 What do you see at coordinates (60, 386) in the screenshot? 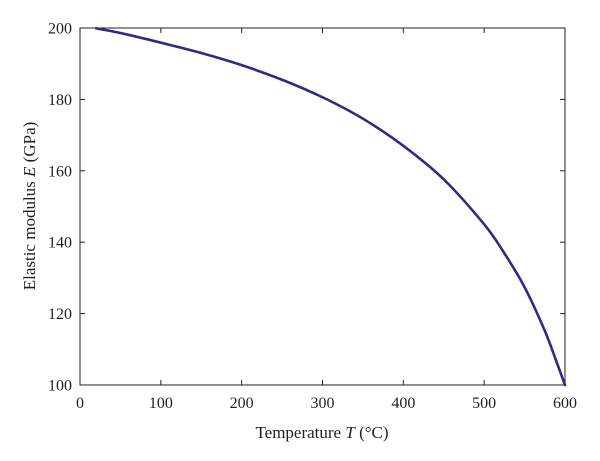
I see `y-tick-label: 100` at bounding box center [60, 386].